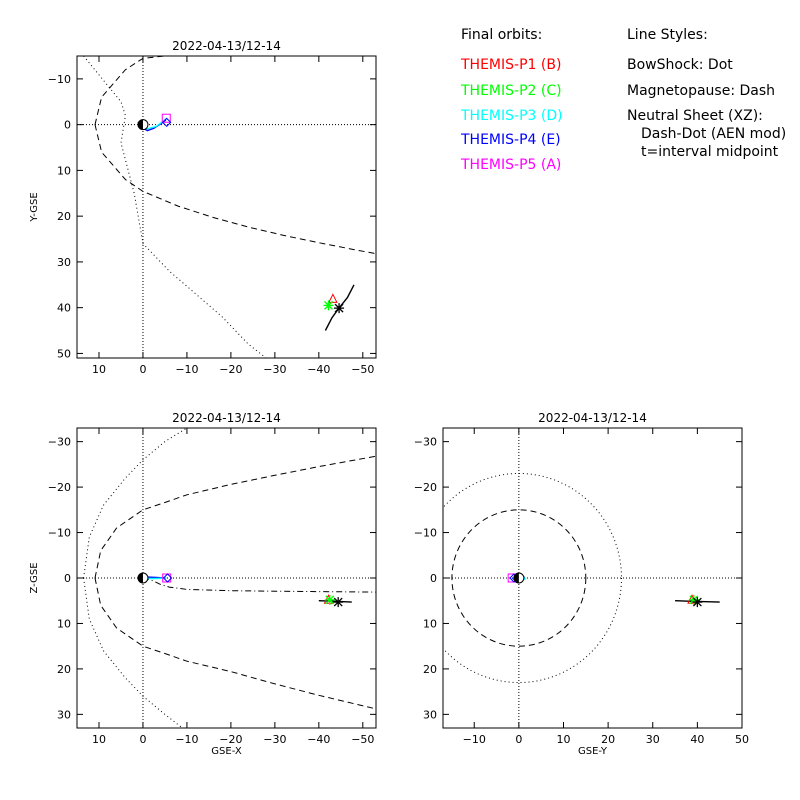  Describe the element at coordinates (34, 207) in the screenshot. I see `y-axis-label: Y-GSE` at that location.